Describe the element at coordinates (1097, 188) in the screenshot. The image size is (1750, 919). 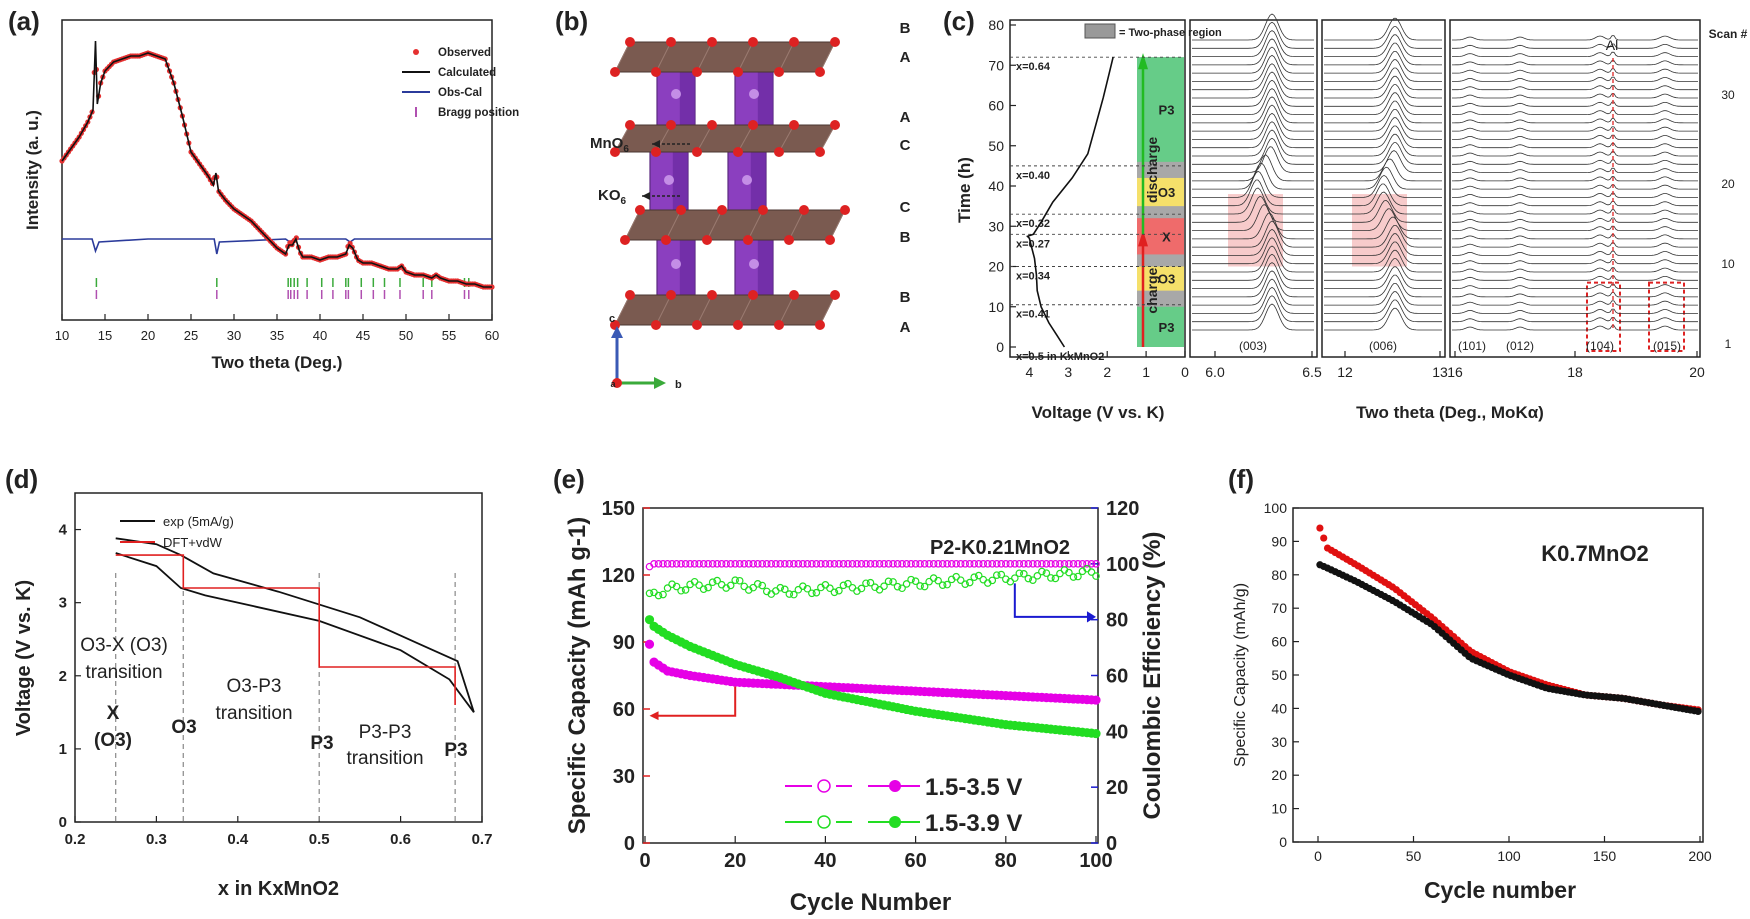
I see `panel-c-voltage-frame` at that location.